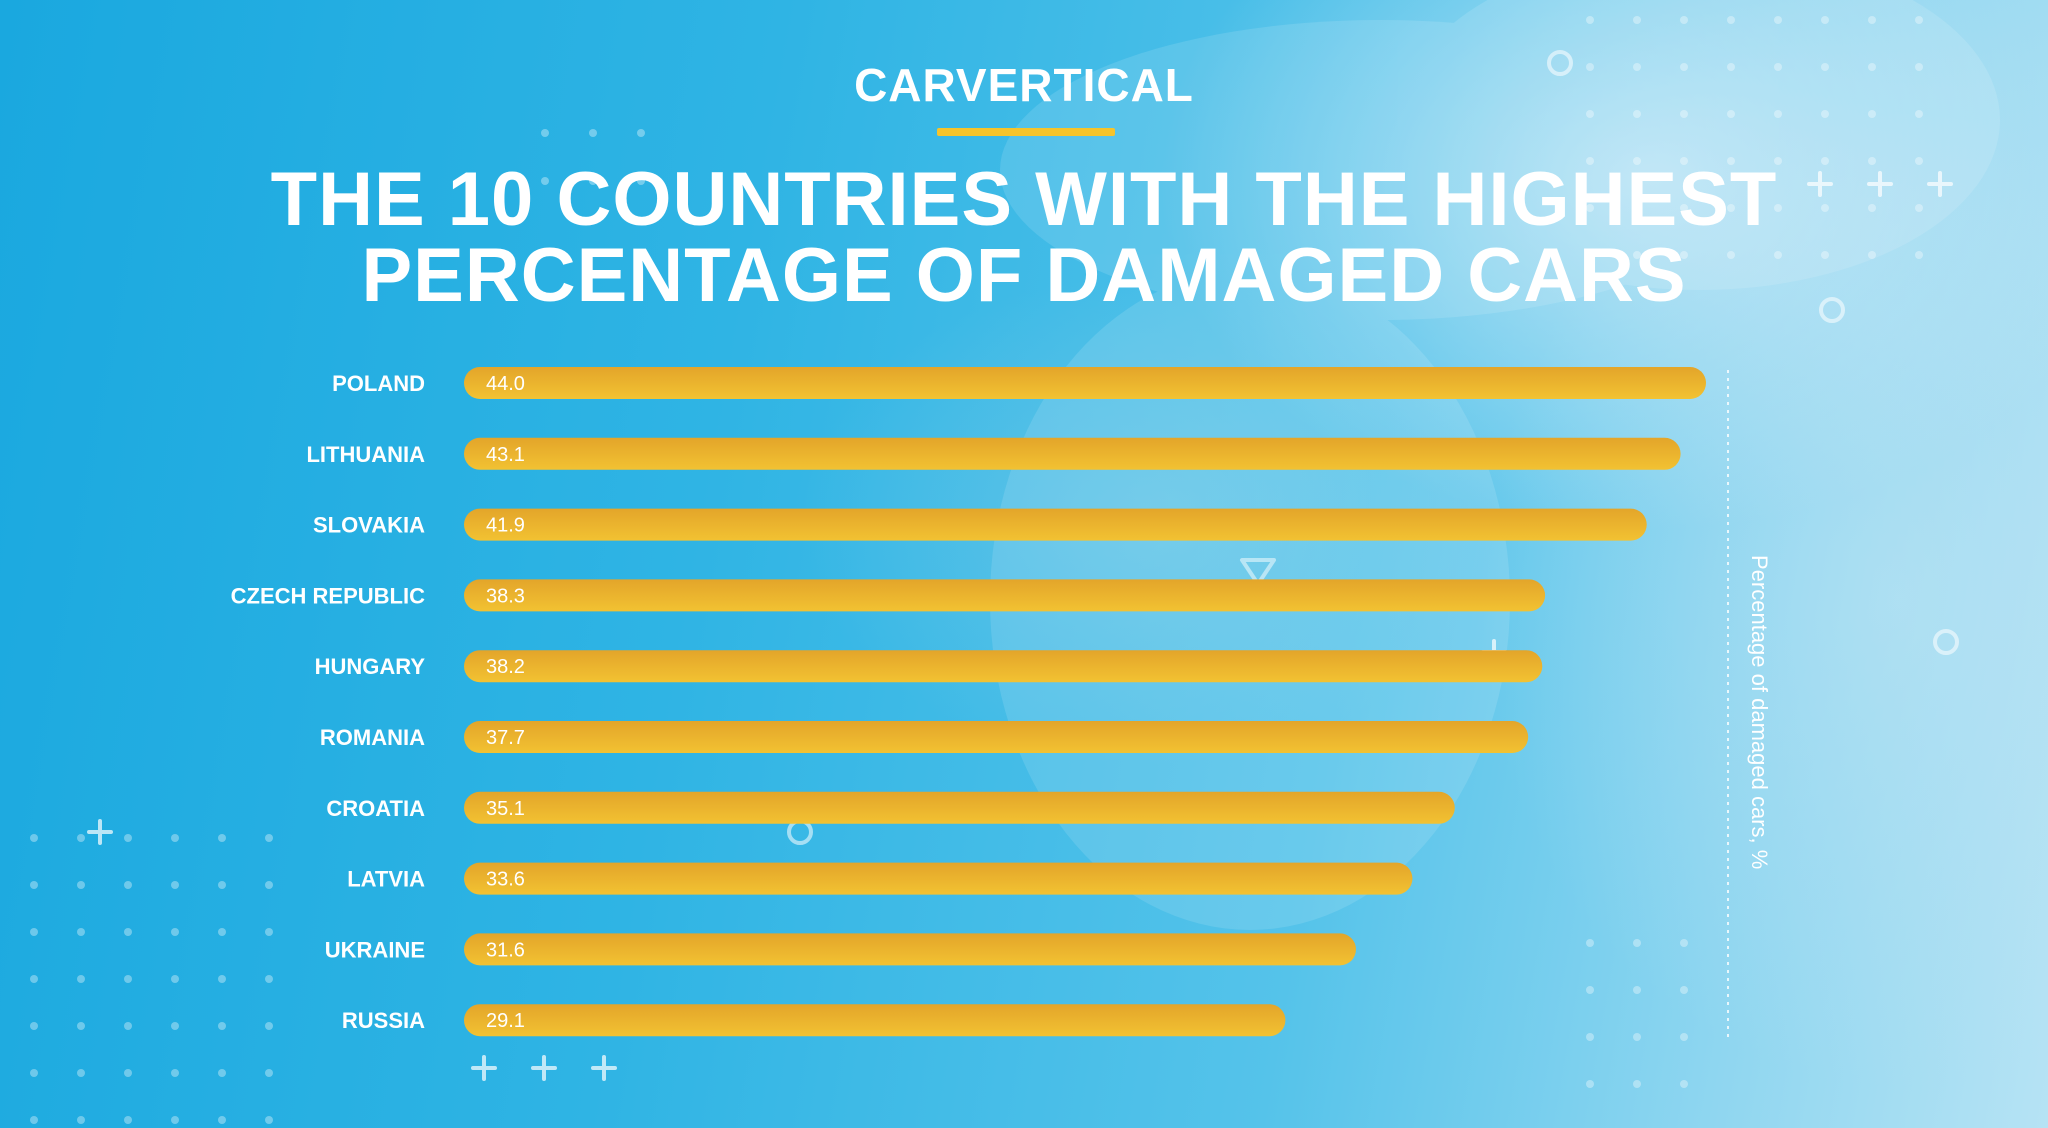  What do you see at coordinates (505, 384) in the screenshot?
I see `bar-value-label: 44.0` at bounding box center [505, 384].